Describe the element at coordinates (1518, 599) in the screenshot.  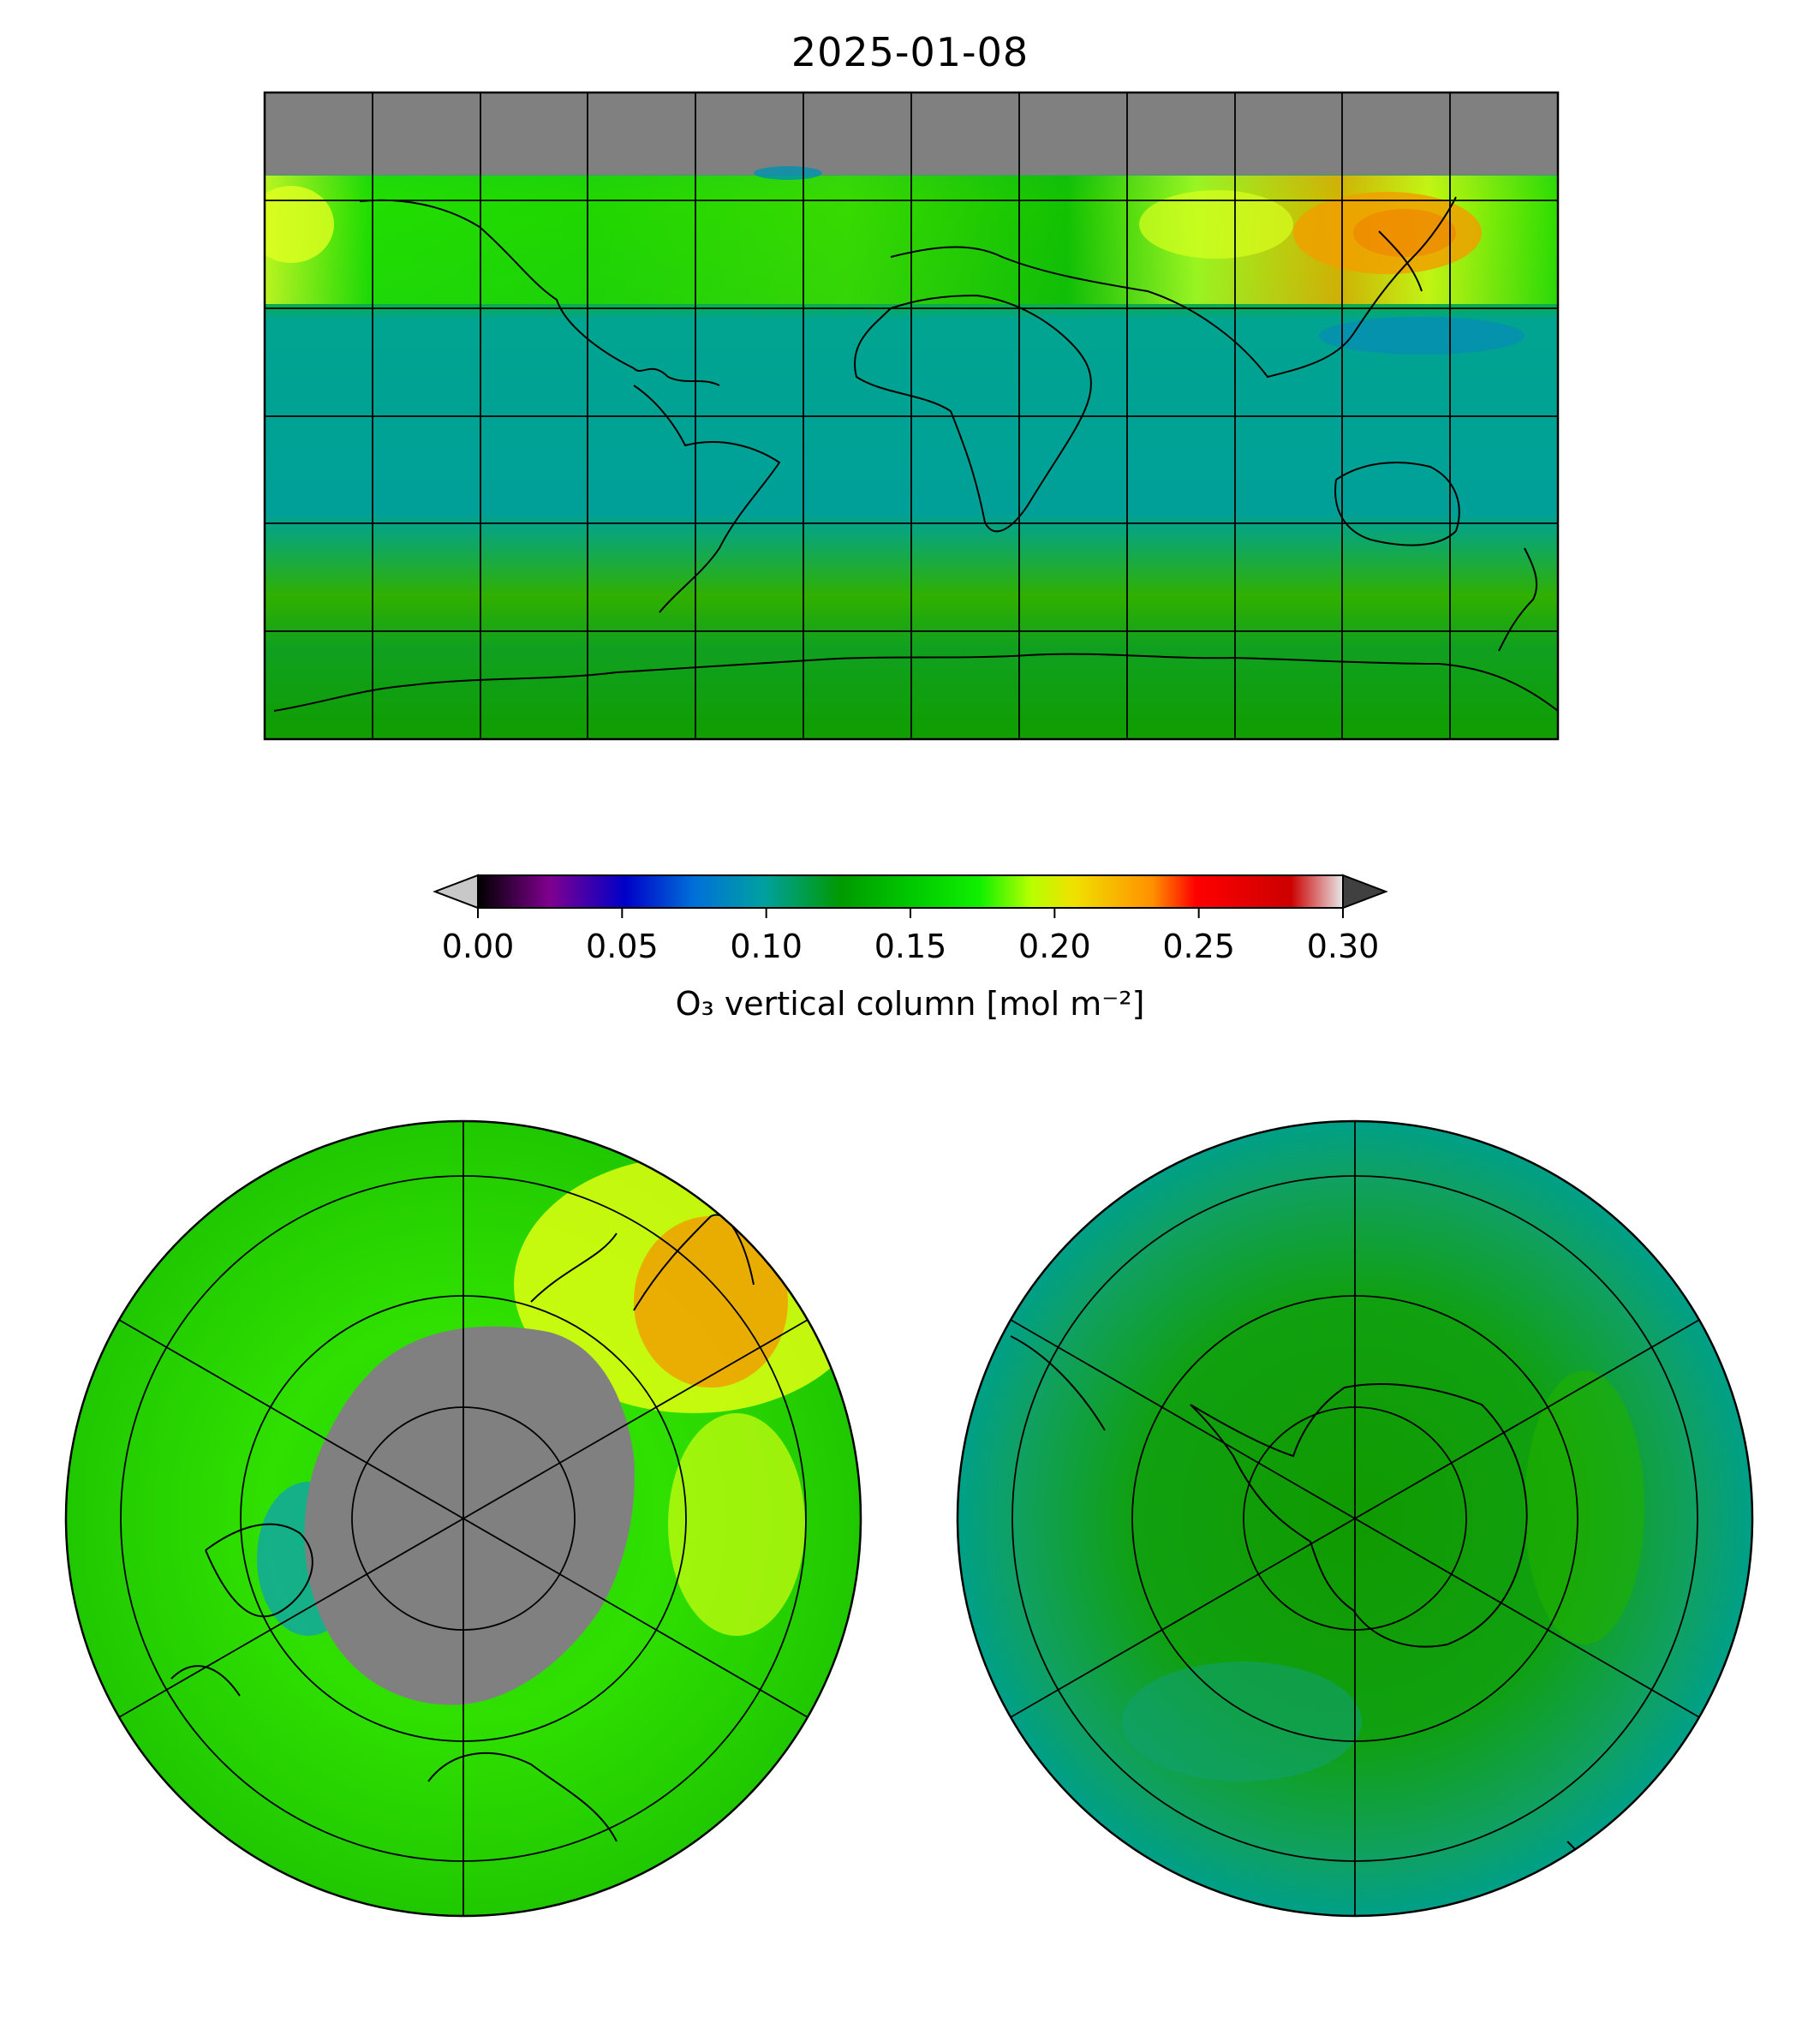
I see `new-zealand-coast` at that location.